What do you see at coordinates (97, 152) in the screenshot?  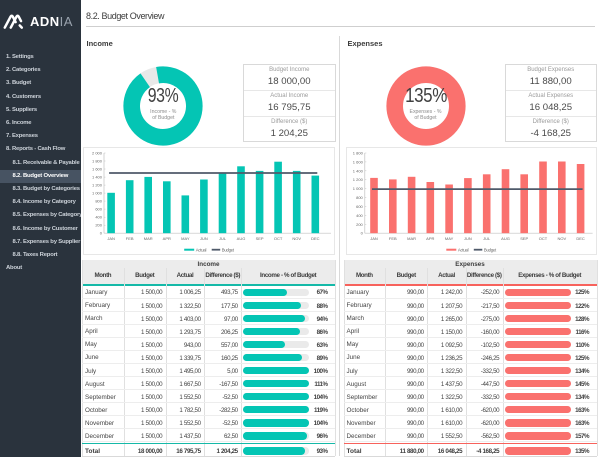 I see `svg-text: 2 000` at bounding box center [97, 152].